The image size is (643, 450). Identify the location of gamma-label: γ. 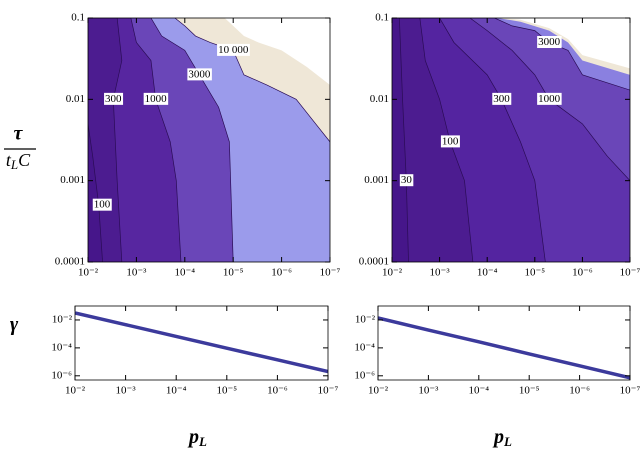
(14, 325).